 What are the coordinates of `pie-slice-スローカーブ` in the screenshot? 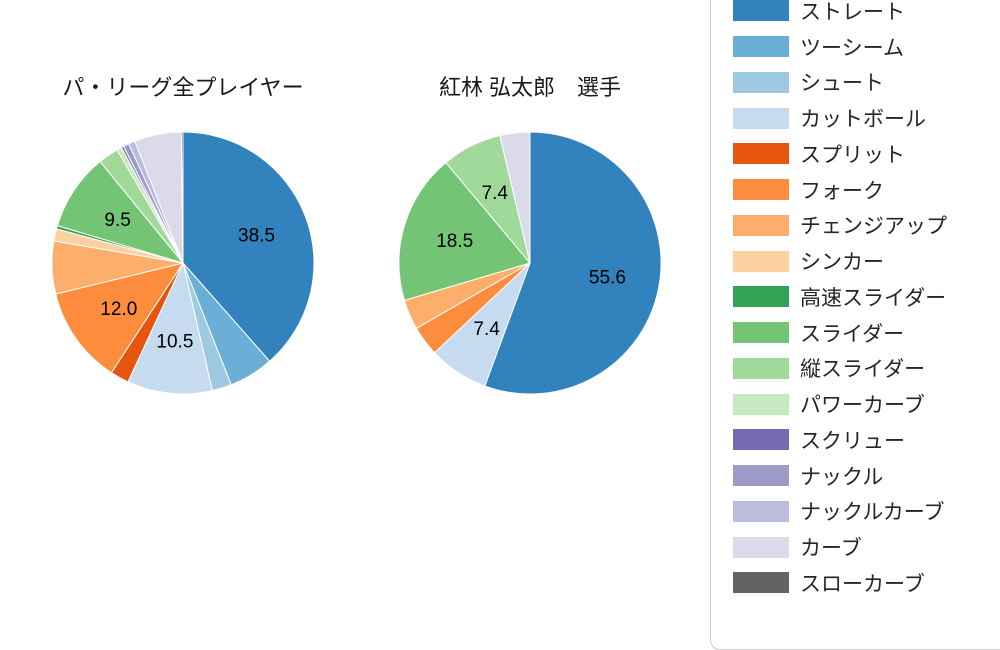 It's located at (182, 197).